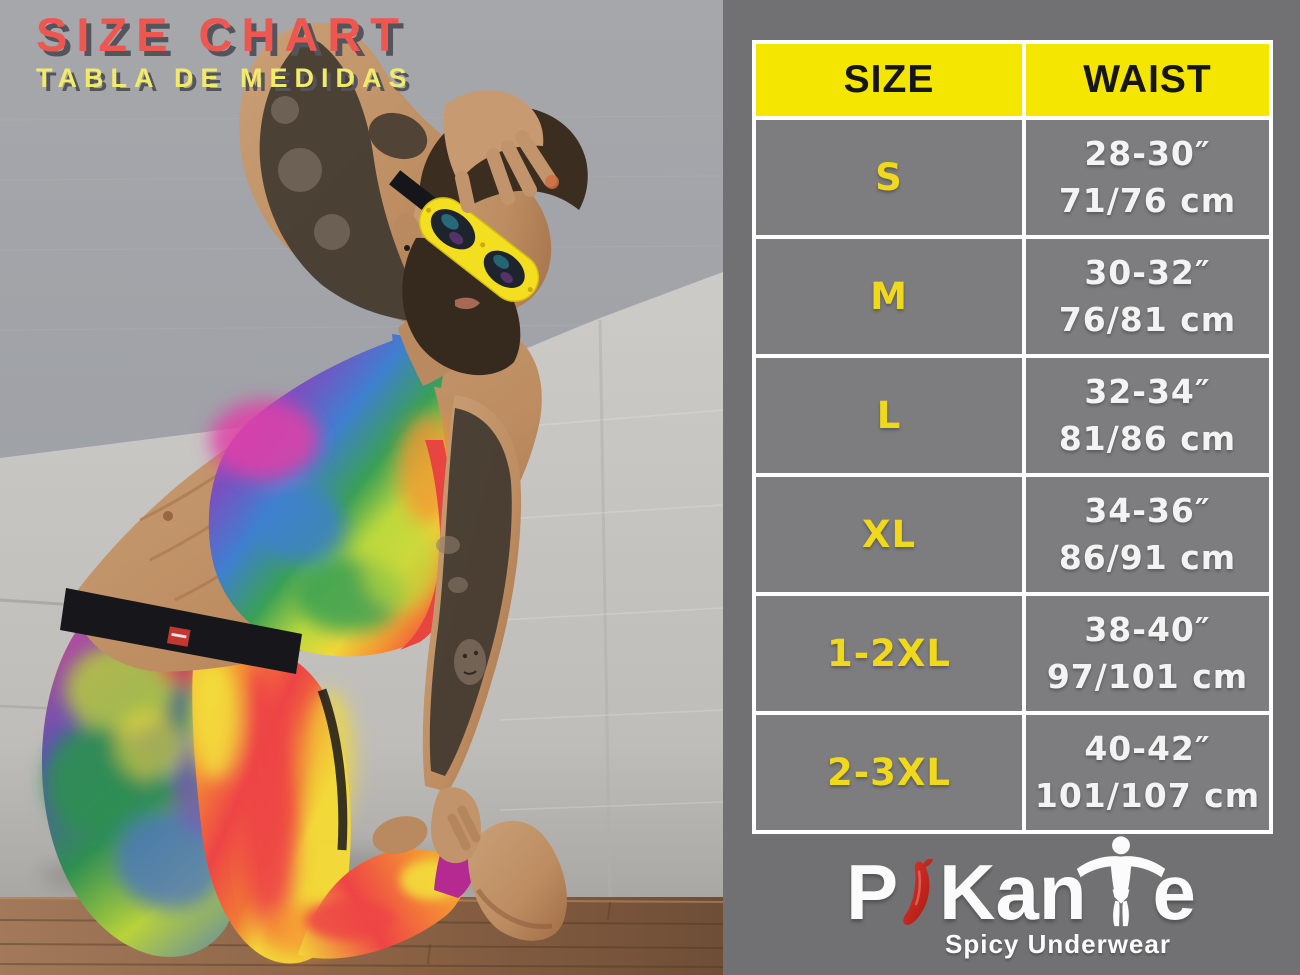 The image size is (1300, 975). I want to click on rainbow-tank-top, so click(333, 495).